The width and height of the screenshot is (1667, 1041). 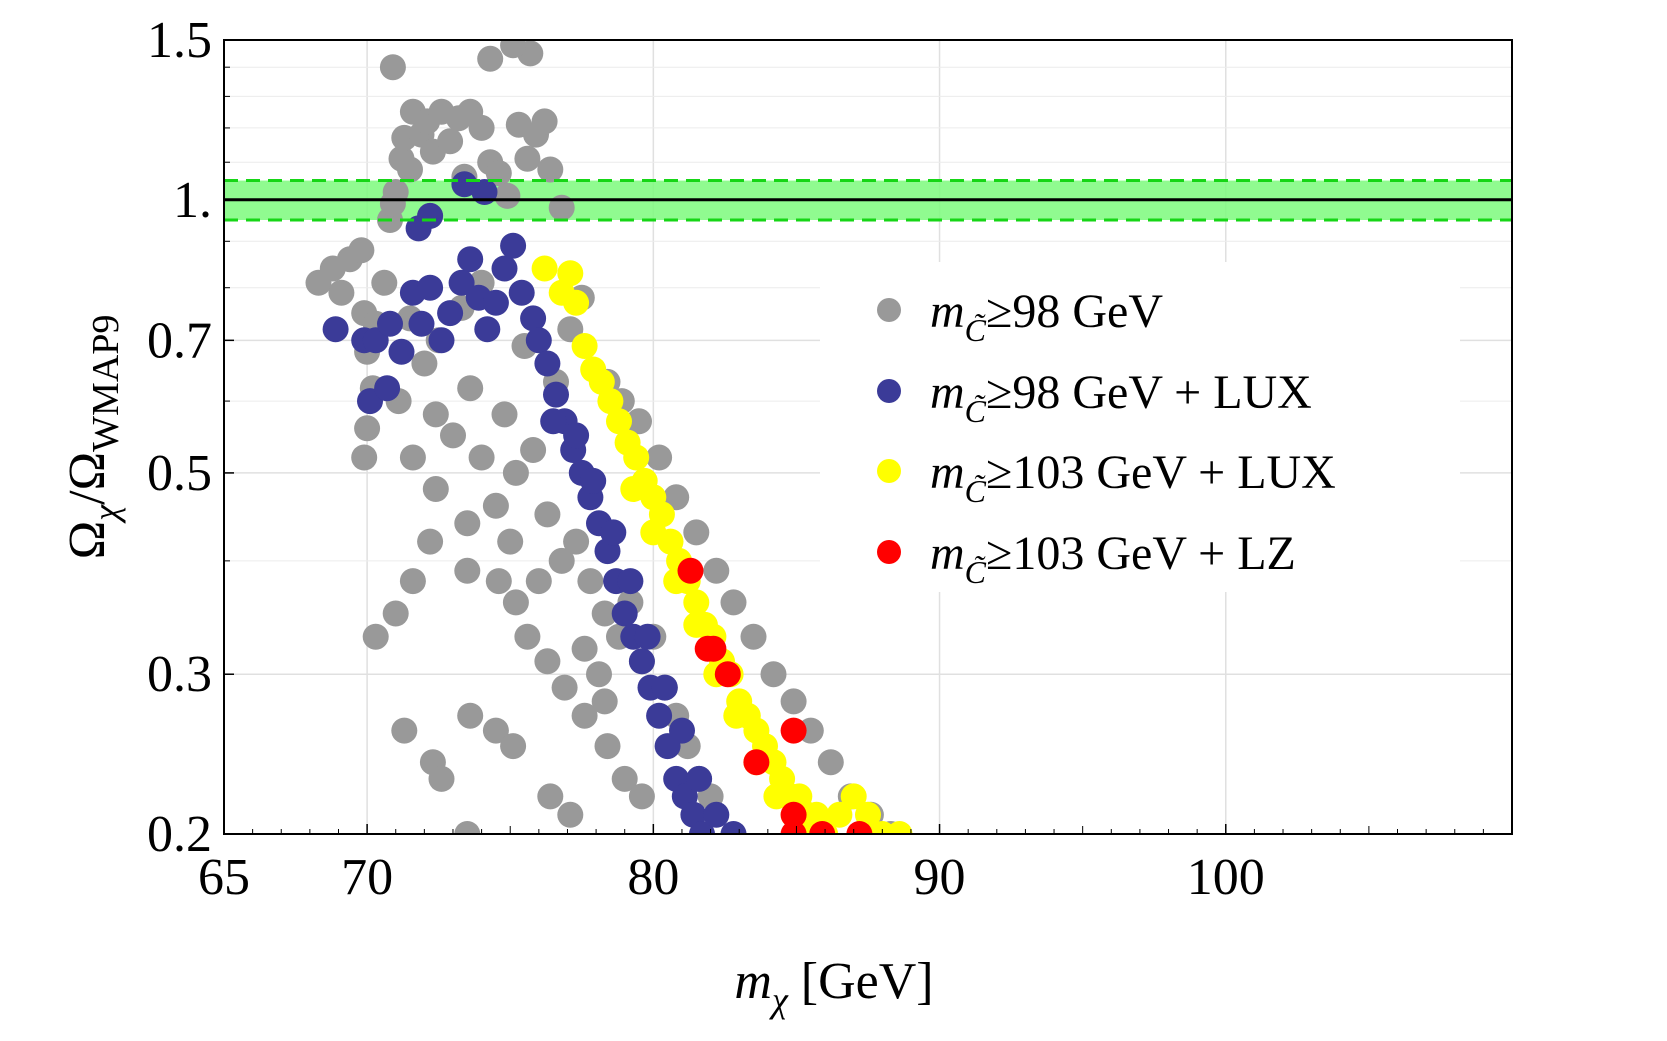 I want to click on legend-entry-yellow: mC̃≥103 GeV + LUX, so click(x=1106, y=477).